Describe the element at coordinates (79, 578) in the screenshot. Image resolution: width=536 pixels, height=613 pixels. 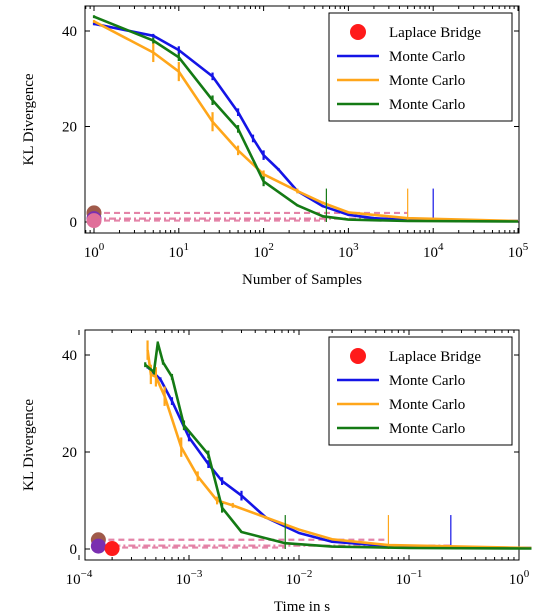
I see `x-tick-label: 10⁻⁴` at that location.